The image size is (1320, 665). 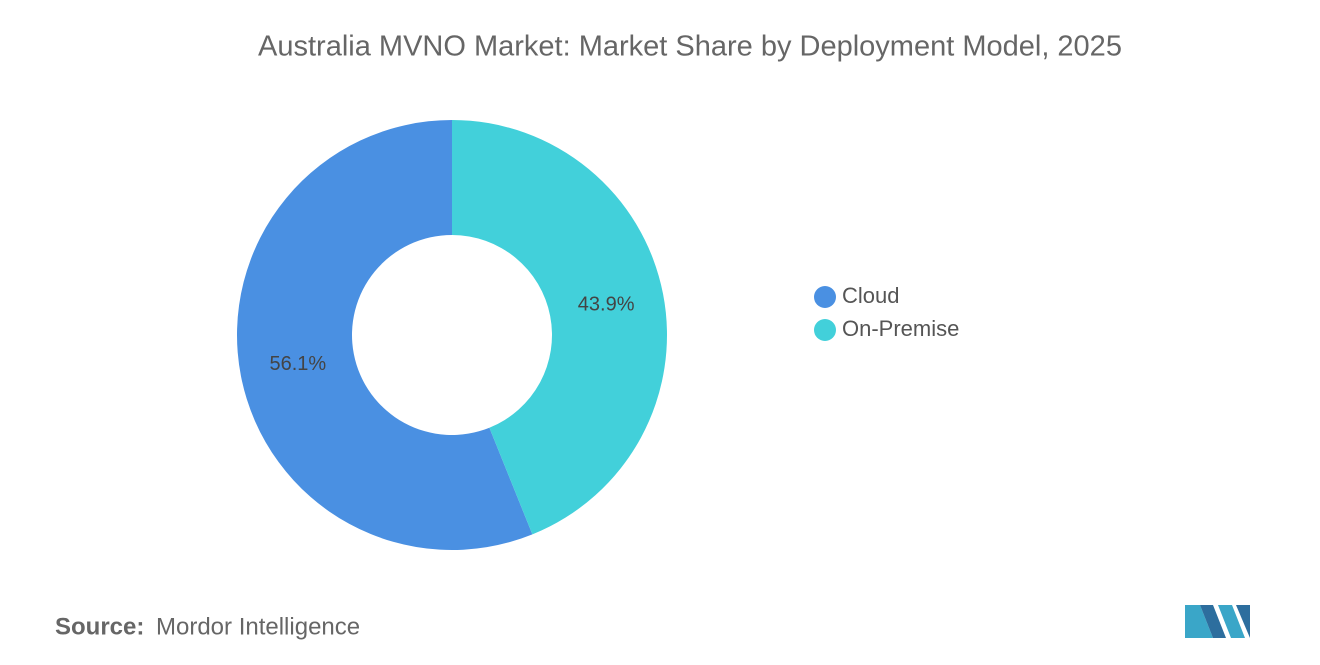 What do you see at coordinates (258, 626) in the screenshot?
I see `source: Mordor Intelligence` at bounding box center [258, 626].